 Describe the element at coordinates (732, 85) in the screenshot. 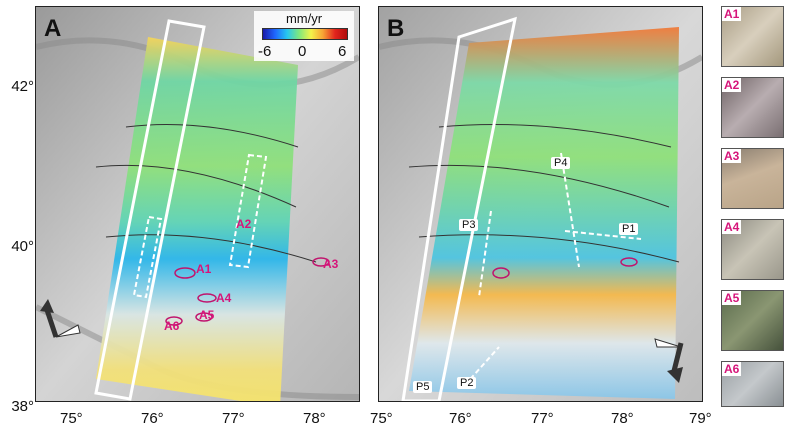

I see `thumbnail-a2-label: A2` at that location.